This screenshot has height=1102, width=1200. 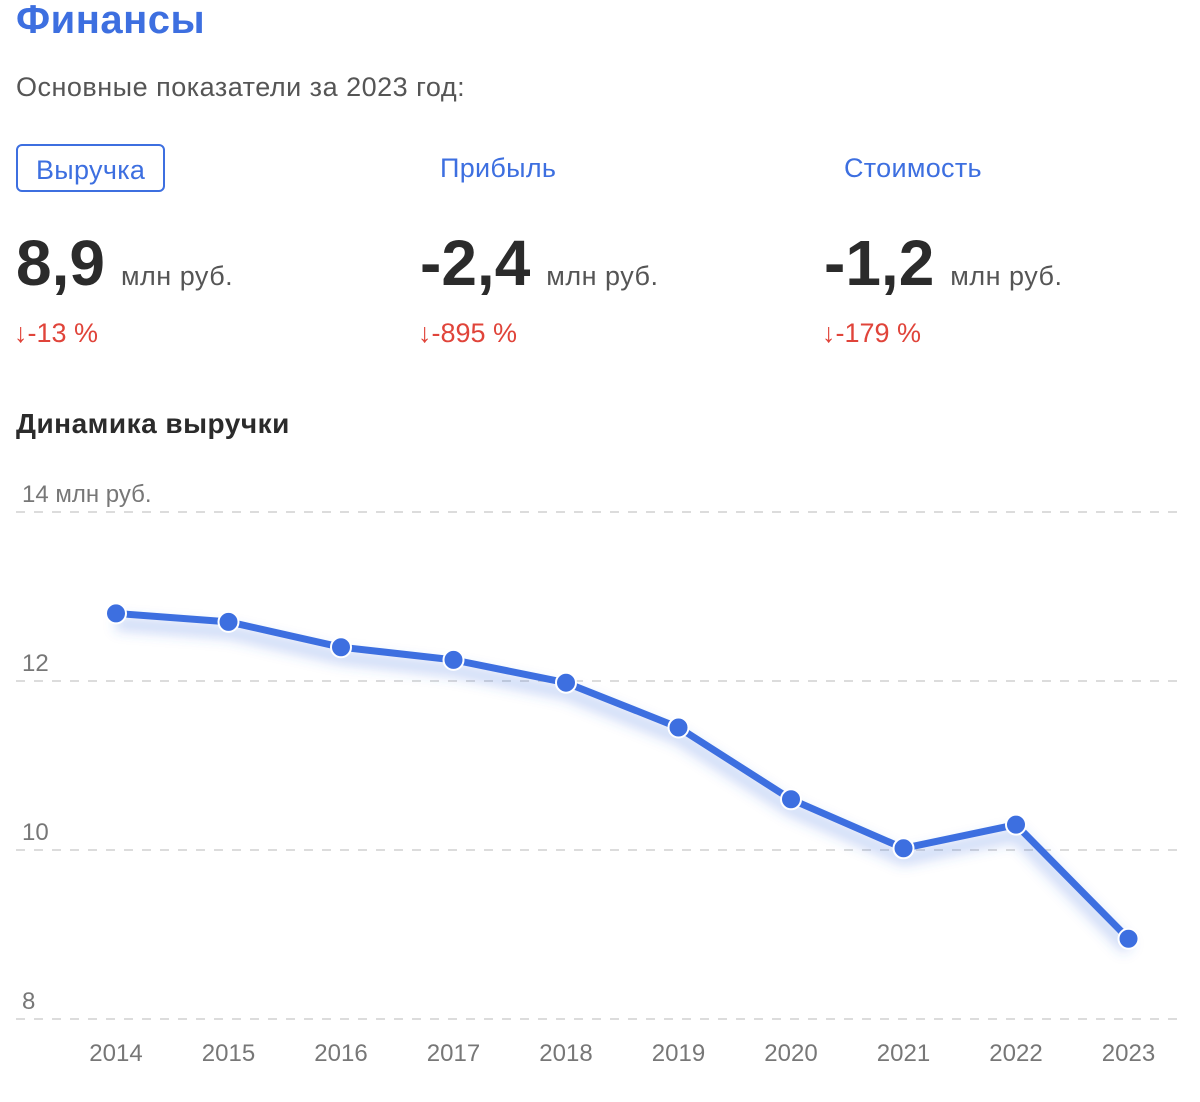 I want to click on y-tick-label: 10, so click(x=35, y=832).